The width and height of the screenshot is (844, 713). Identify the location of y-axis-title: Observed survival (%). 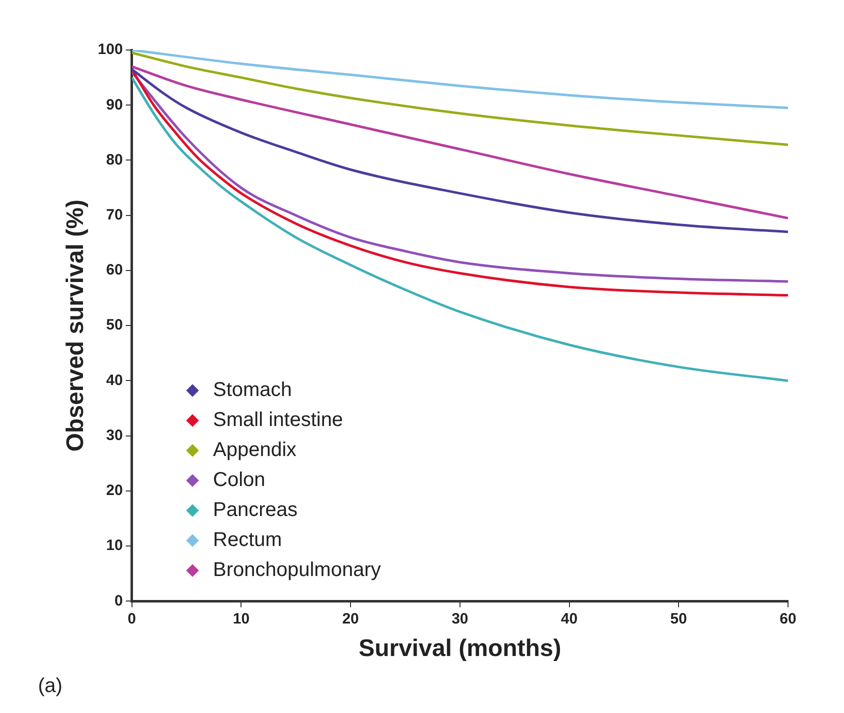
(76, 326).